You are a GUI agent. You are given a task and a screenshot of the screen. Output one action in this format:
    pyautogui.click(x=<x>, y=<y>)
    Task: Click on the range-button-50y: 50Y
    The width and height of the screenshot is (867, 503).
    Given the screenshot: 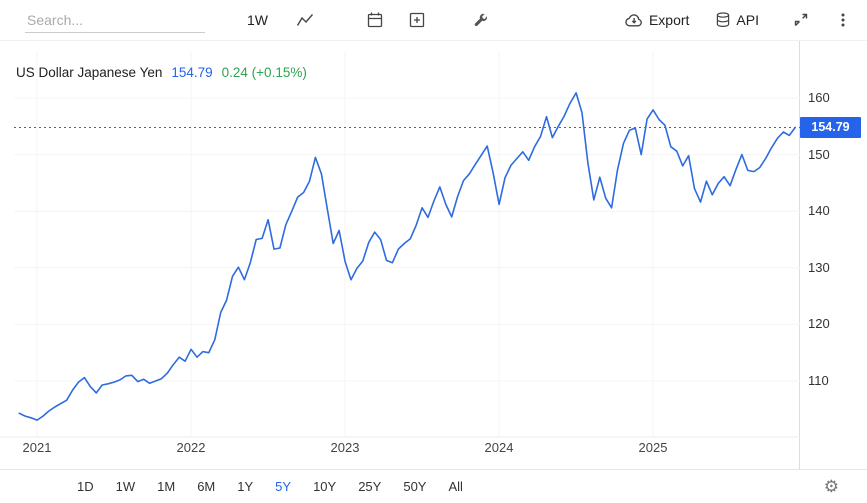 What is the action you would take?
    pyautogui.click(x=414, y=486)
    